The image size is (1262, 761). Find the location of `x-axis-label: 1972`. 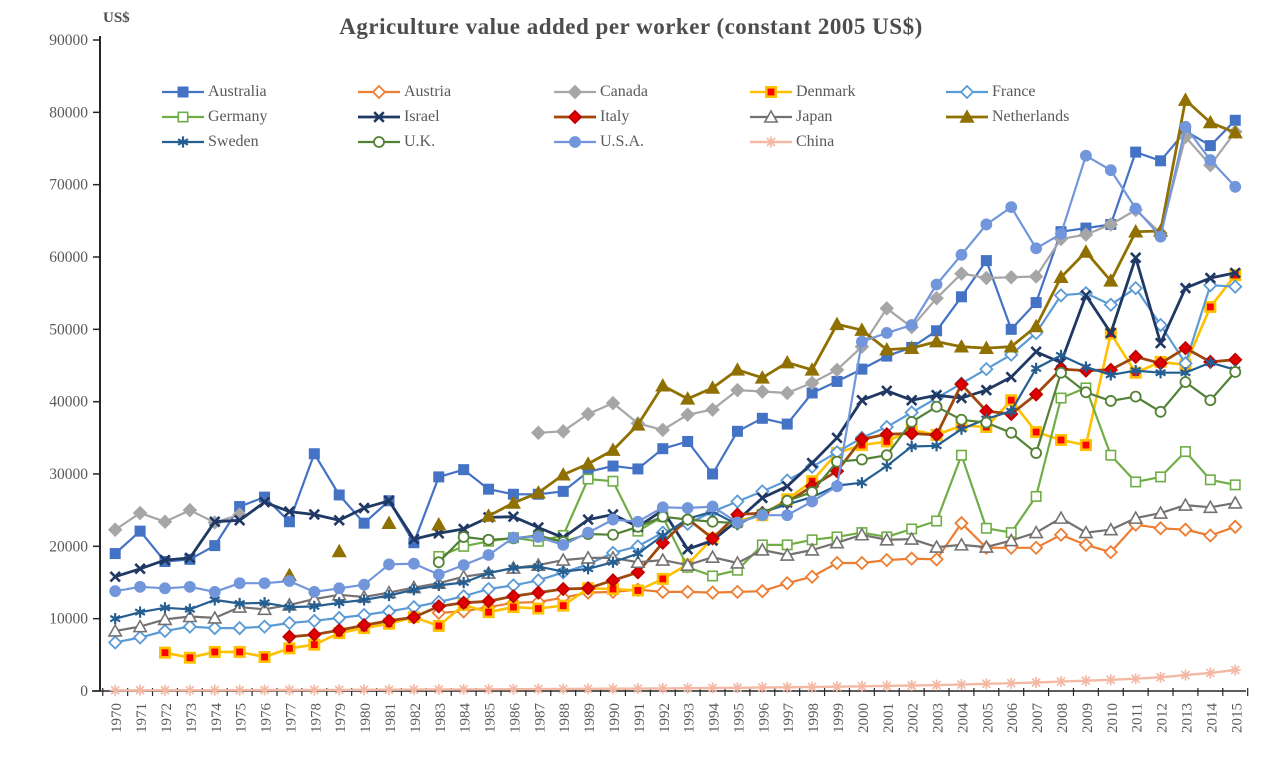

x-axis-label: 1972 is located at coordinates (167, 718).